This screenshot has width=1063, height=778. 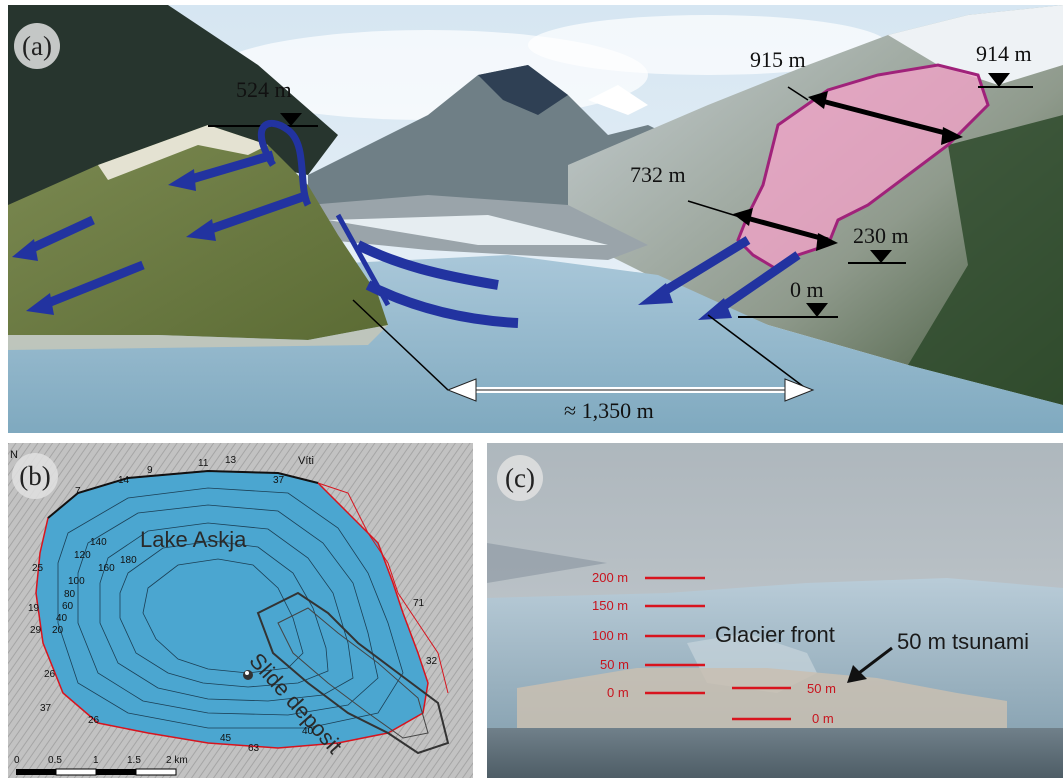 What do you see at coordinates (1004, 53) in the screenshot?
I see `elevation-label-914: 914 m` at bounding box center [1004, 53].